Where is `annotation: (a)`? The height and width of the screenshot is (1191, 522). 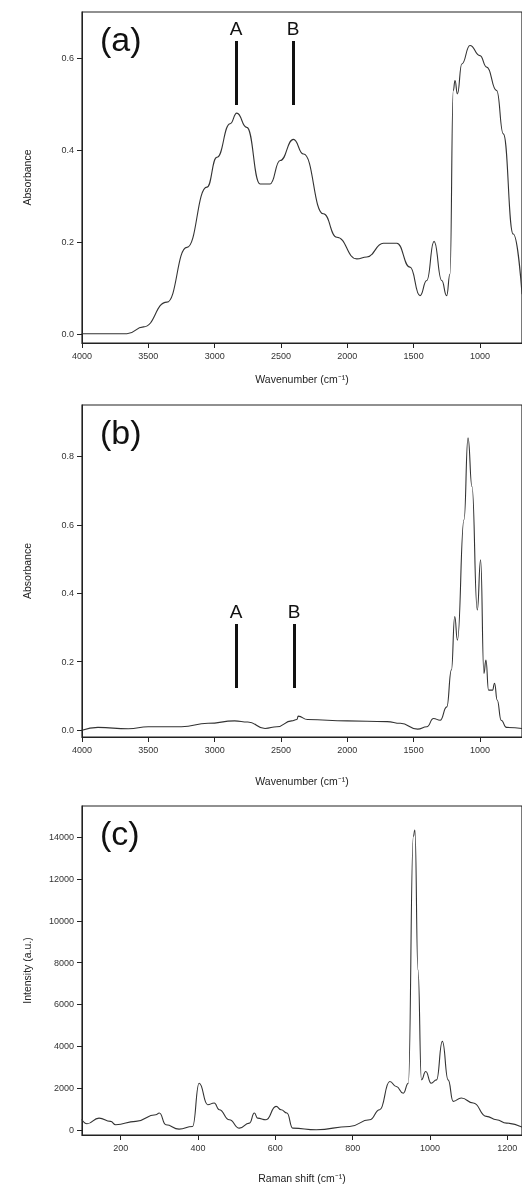 annotation: (a) is located at coordinates (121, 39).